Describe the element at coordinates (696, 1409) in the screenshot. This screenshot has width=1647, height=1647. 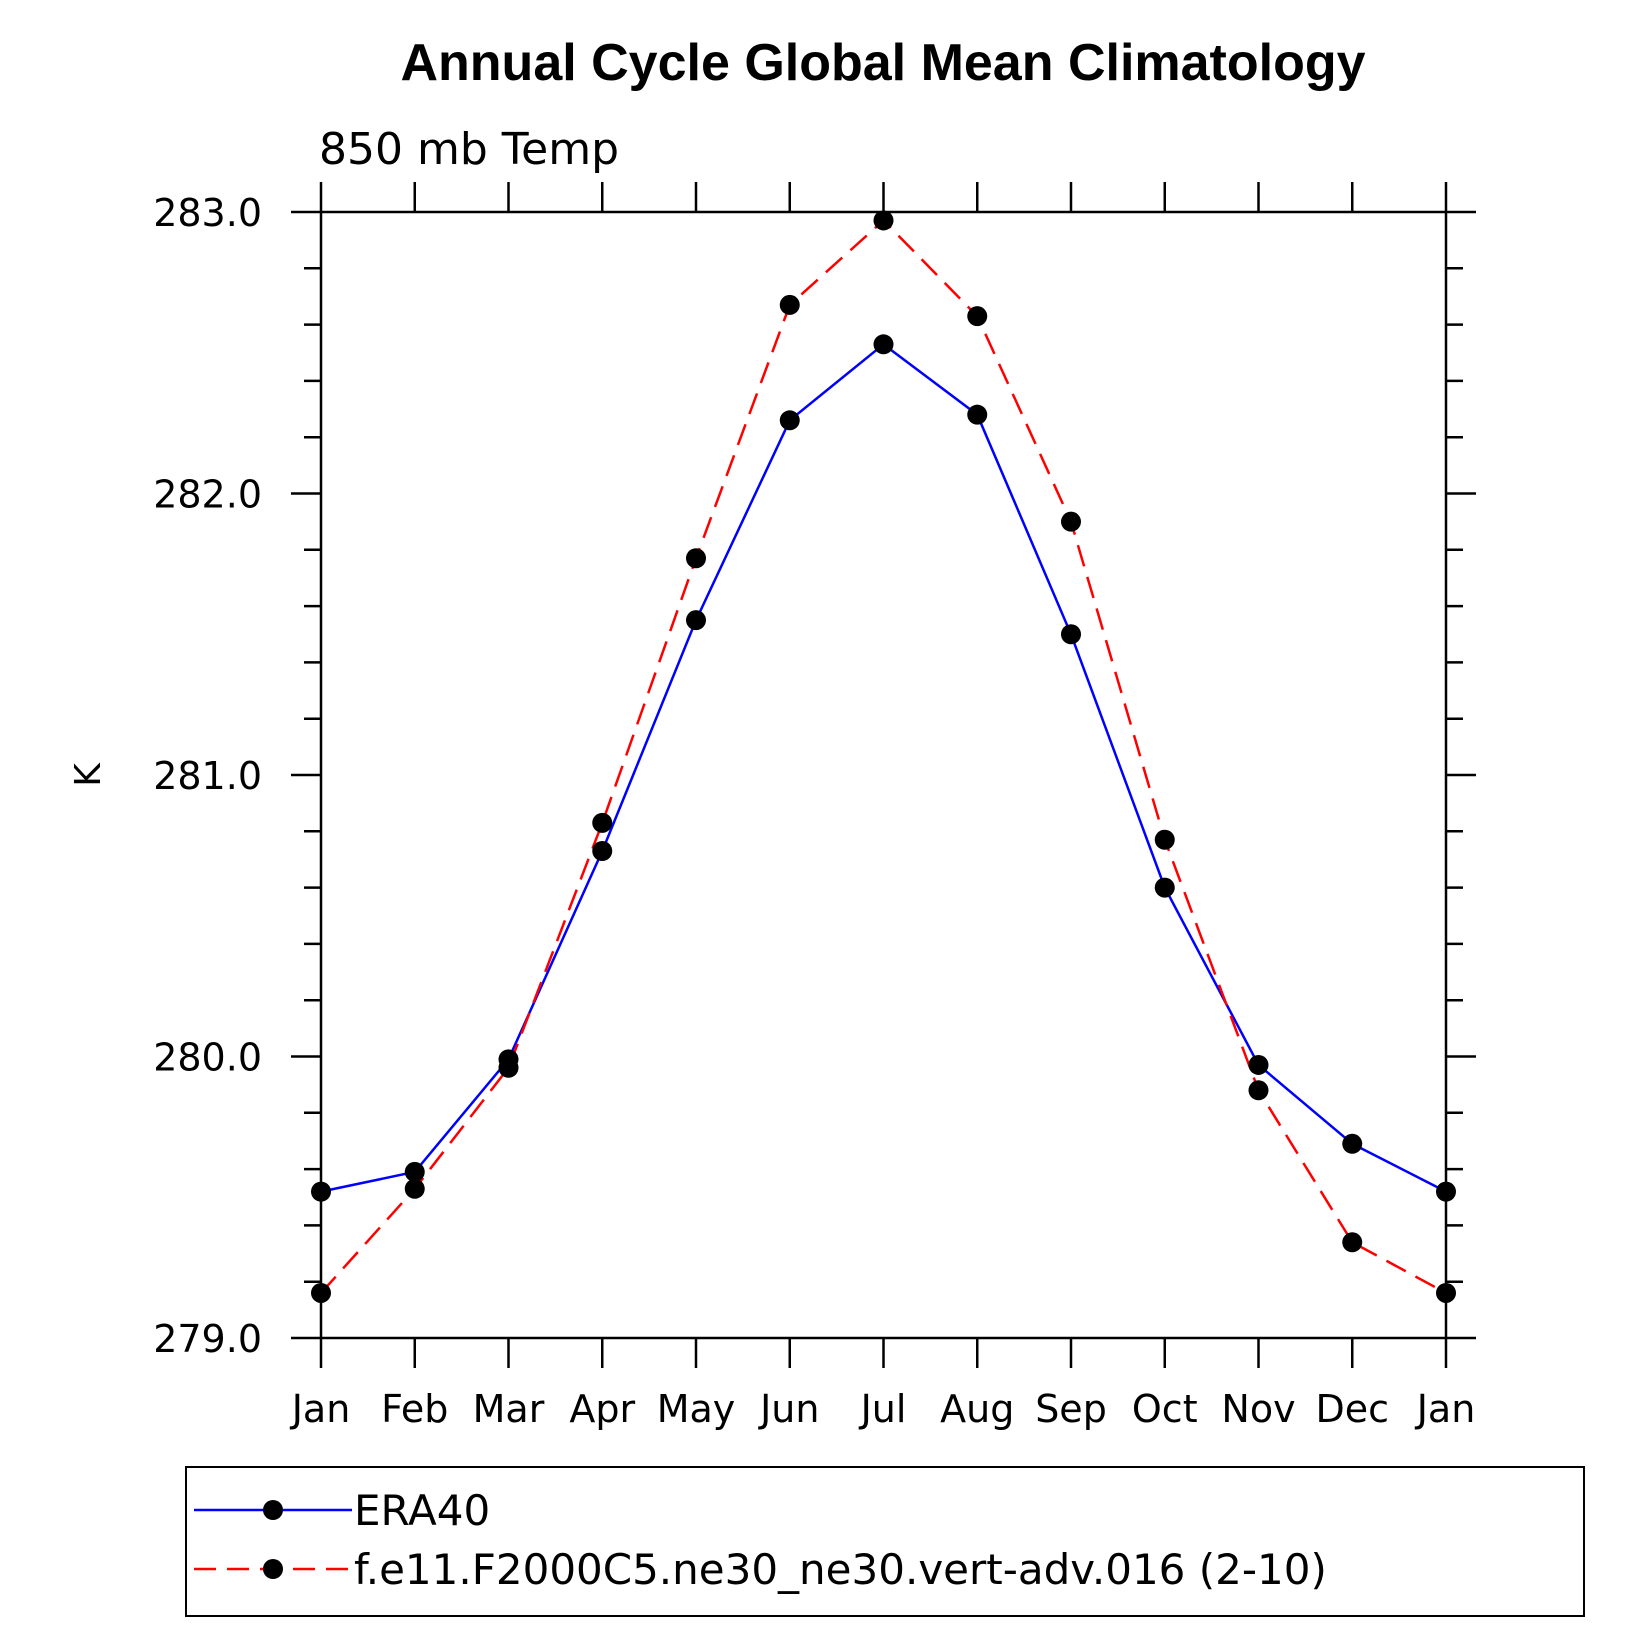
I see `x-tick-label: May` at that location.